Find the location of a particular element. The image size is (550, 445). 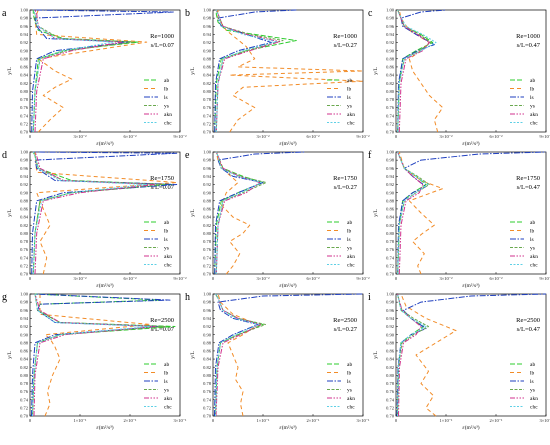

panel-d-legend-label-lb: lb is located at coordinates (166, 232).